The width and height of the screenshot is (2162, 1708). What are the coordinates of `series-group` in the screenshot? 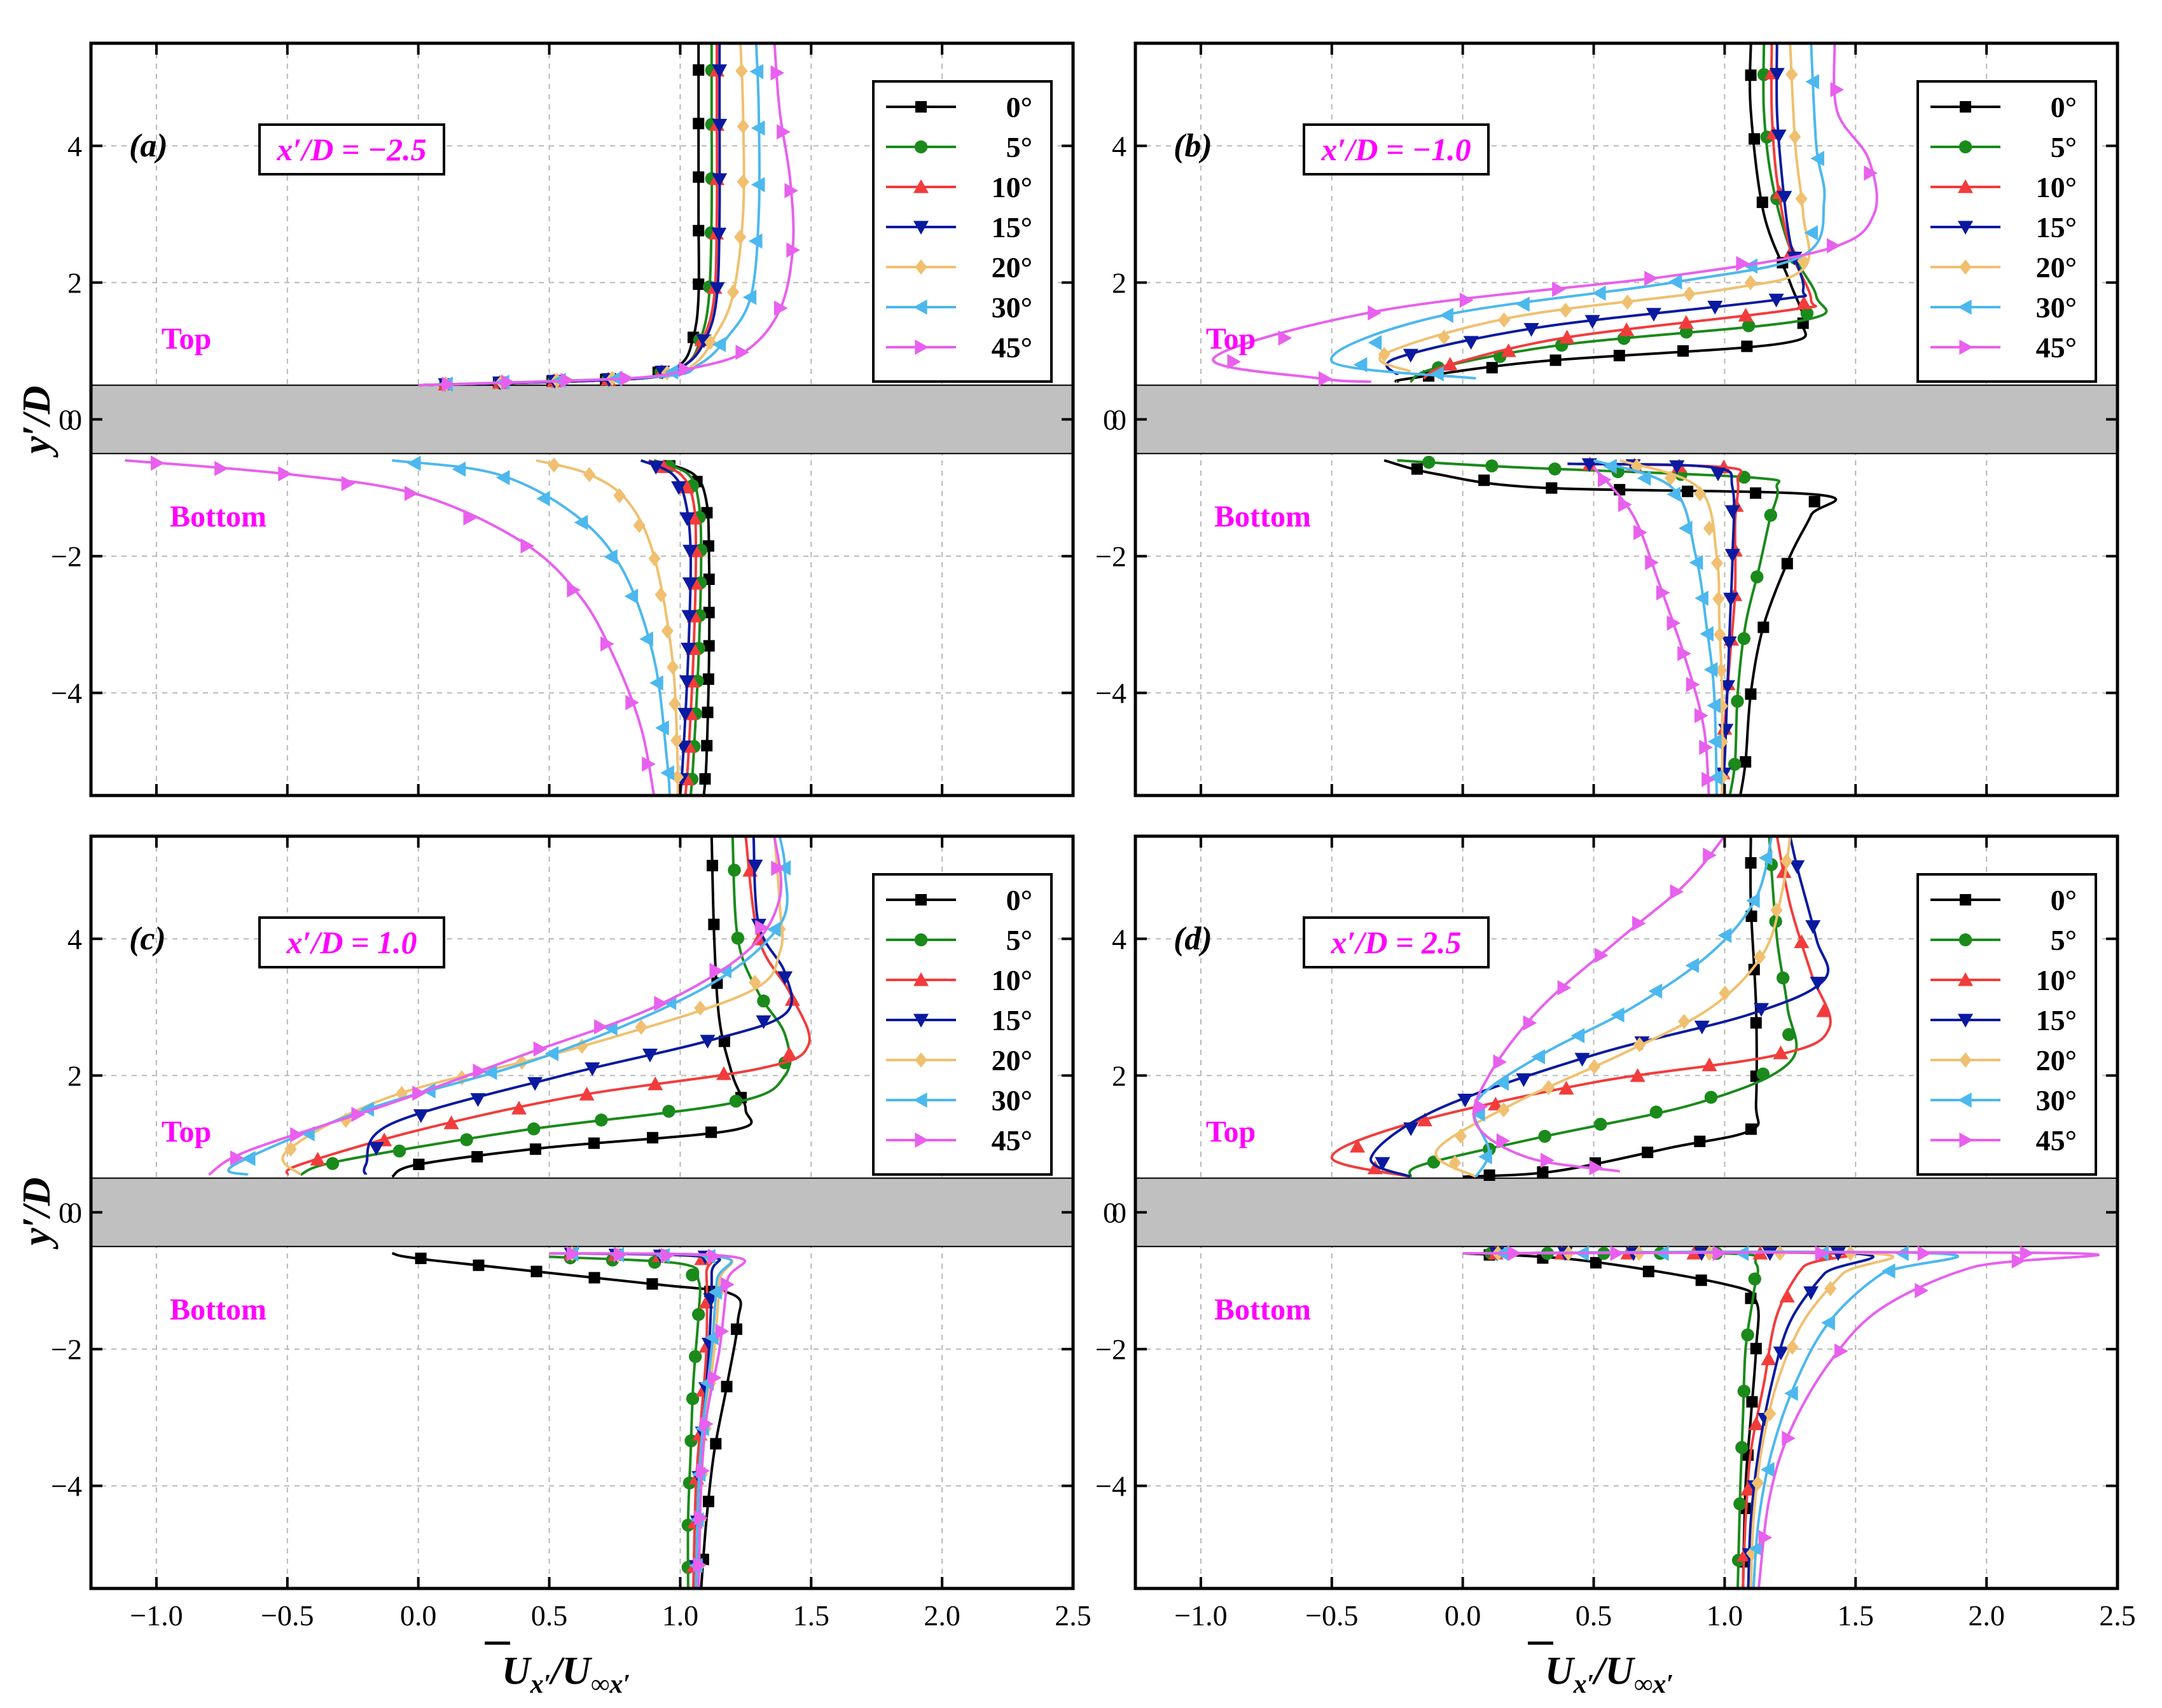 It's located at (462, 419).